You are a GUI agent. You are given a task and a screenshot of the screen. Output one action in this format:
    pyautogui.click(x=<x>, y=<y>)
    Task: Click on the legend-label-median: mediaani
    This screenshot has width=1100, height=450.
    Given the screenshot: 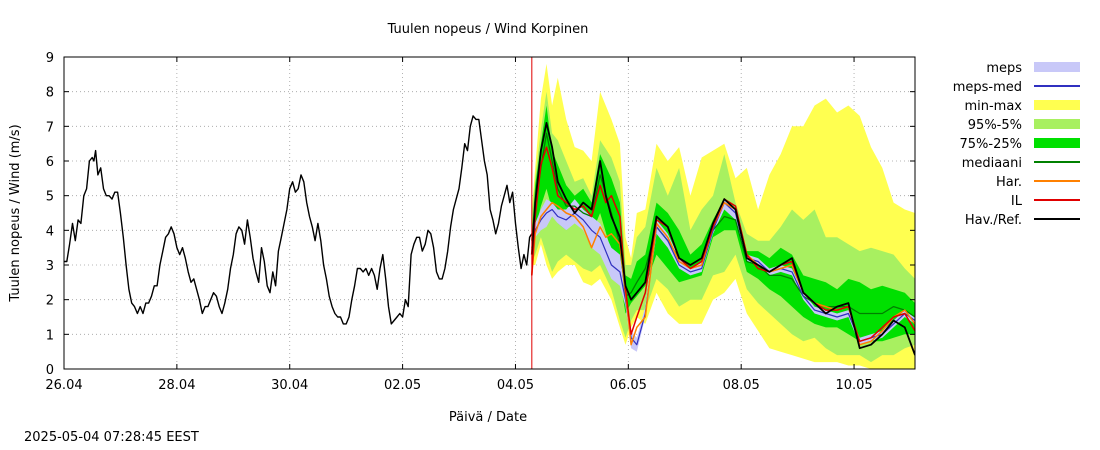 What is the action you would take?
    pyautogui.click(x=992, y=163)
    